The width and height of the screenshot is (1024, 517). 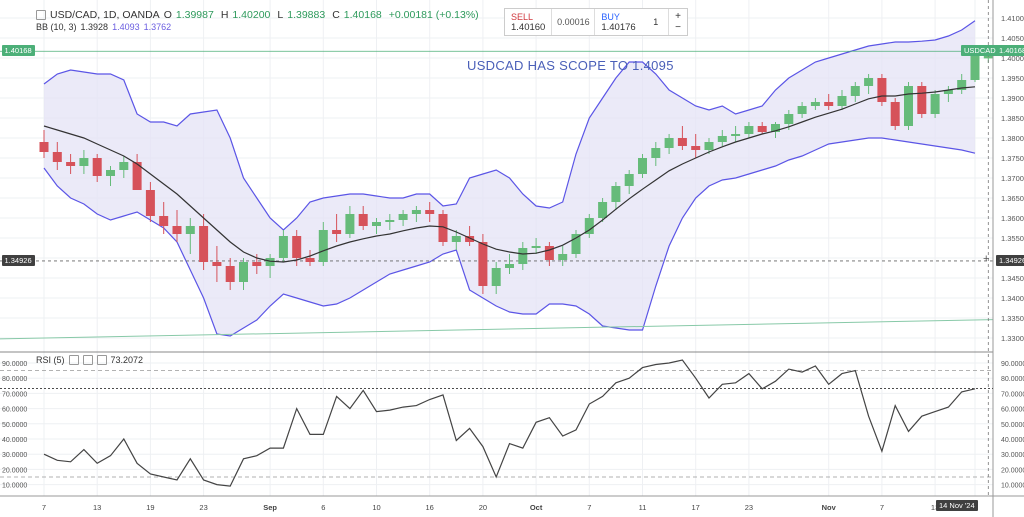 I want to click on date-tick-label: 13, so click(x=935, y=507).